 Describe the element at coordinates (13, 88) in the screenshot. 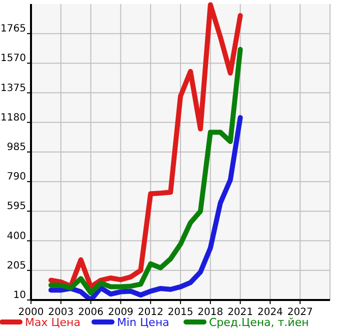

I see `y-tick-label: 1375` at that location.